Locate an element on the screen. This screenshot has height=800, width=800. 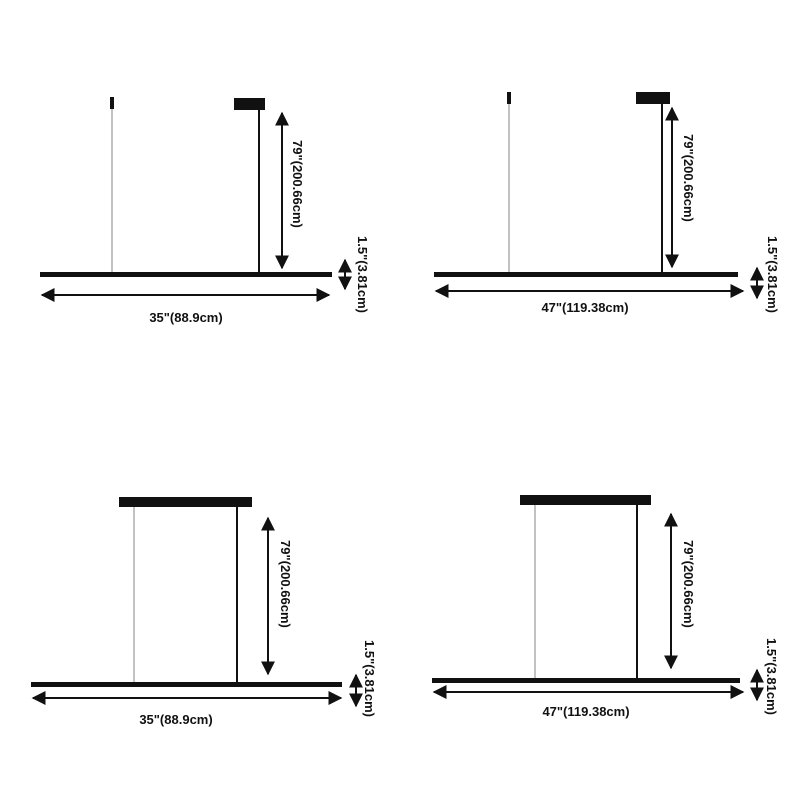
diagram-panel-47in-linear-canopy: 79"(200.66cm) 1.5"(3.81cm) 47"(119.38cm) is located at coordinates (605, 607).